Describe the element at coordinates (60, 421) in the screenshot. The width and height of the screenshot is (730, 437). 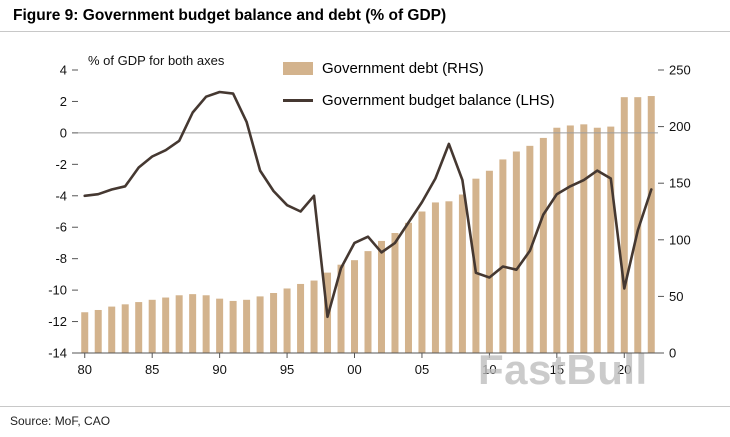
I see `source-note: Source: MoF, CAO` at that location.